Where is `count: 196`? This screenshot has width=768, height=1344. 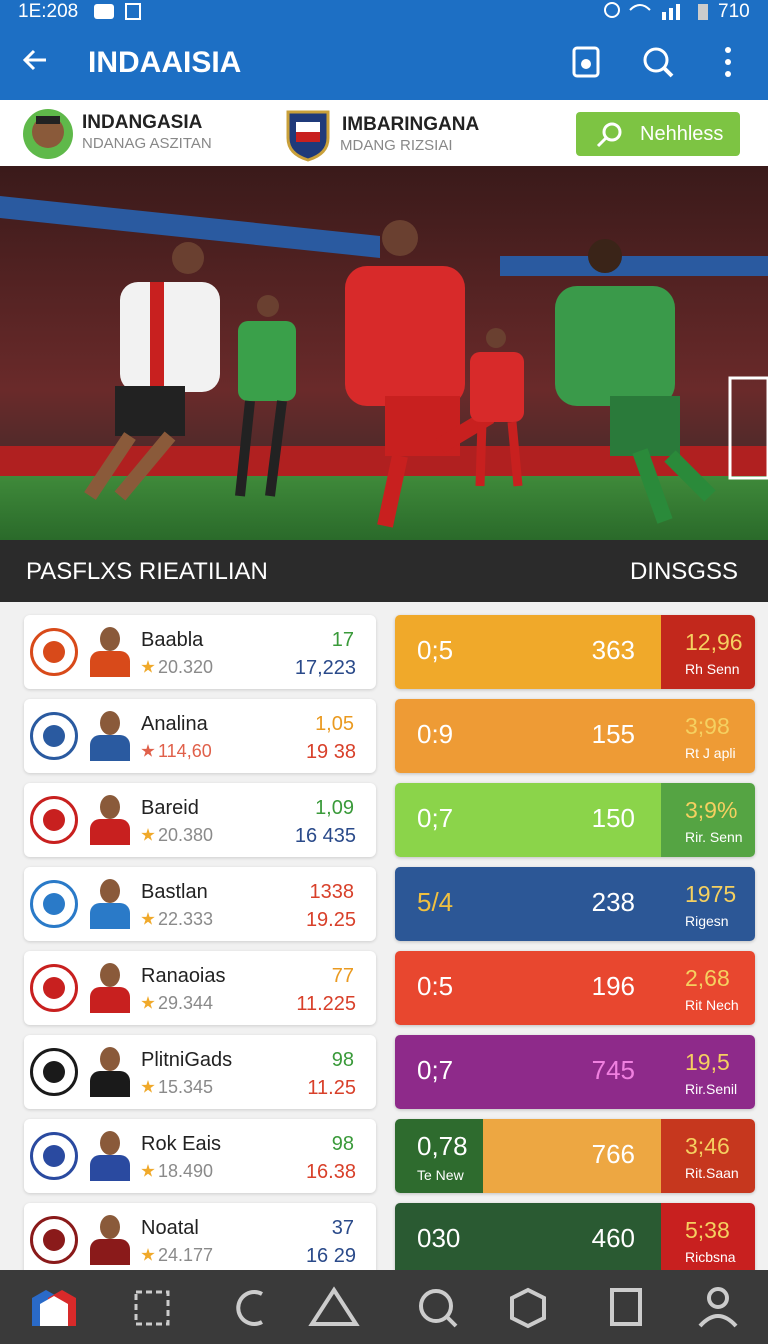 count: 196 is located at coordinates (613, 986).